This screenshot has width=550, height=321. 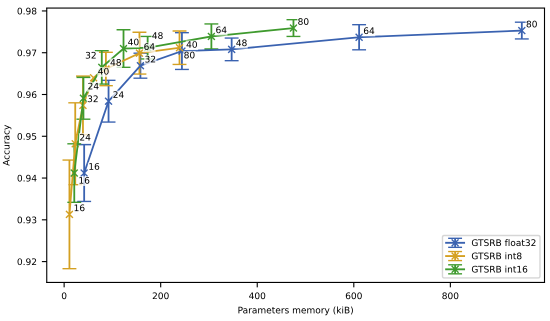 What do you see at coordinates (257, 296) in the screenshot?
I see `x-tick-label: 400` at bounding box center [257, 296].